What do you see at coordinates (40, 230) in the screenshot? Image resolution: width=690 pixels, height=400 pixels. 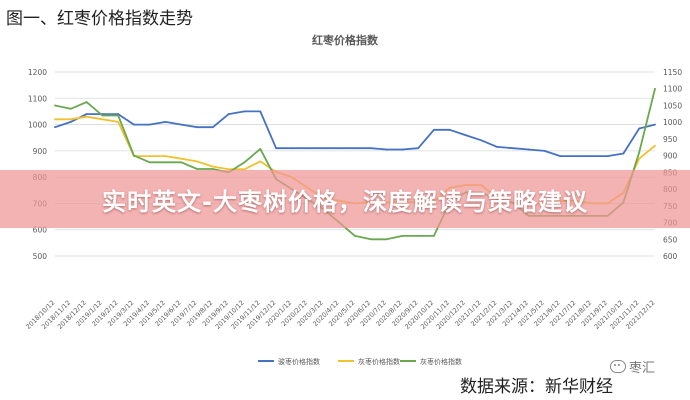 I see `y-tick-label-1: 600` at bounding box center [40, 230].